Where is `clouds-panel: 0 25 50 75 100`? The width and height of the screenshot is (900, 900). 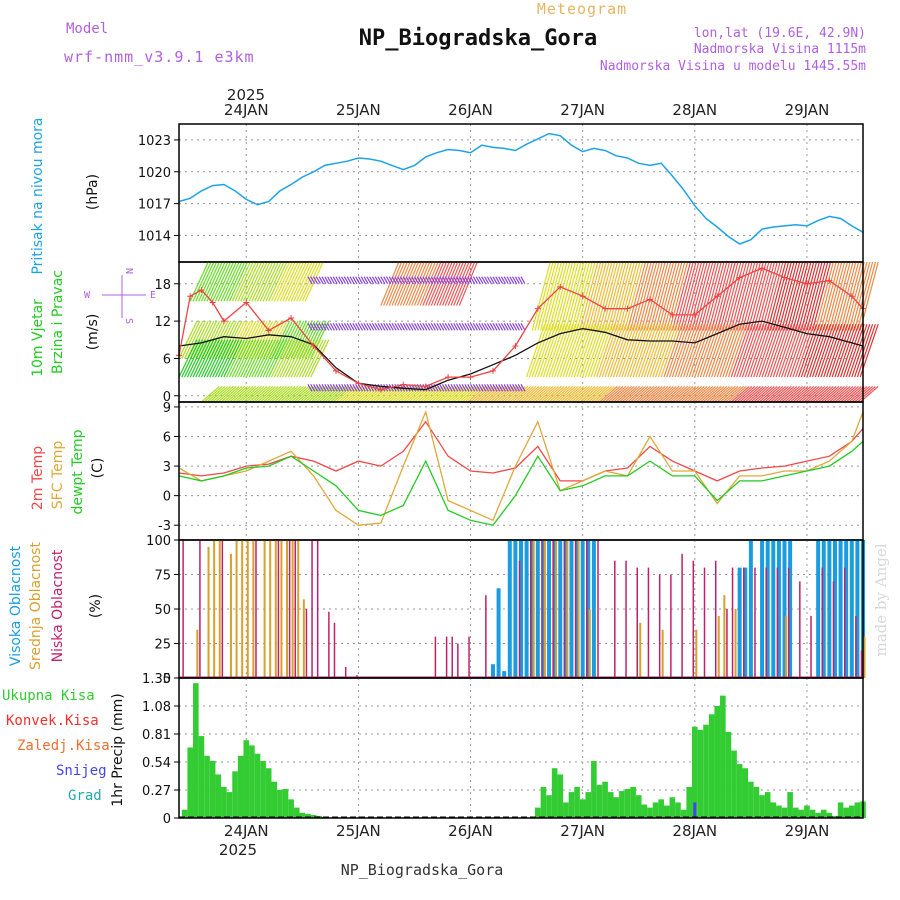 clouds-panel: 0 25 50 75 100 is located at coordinates (506, 610).